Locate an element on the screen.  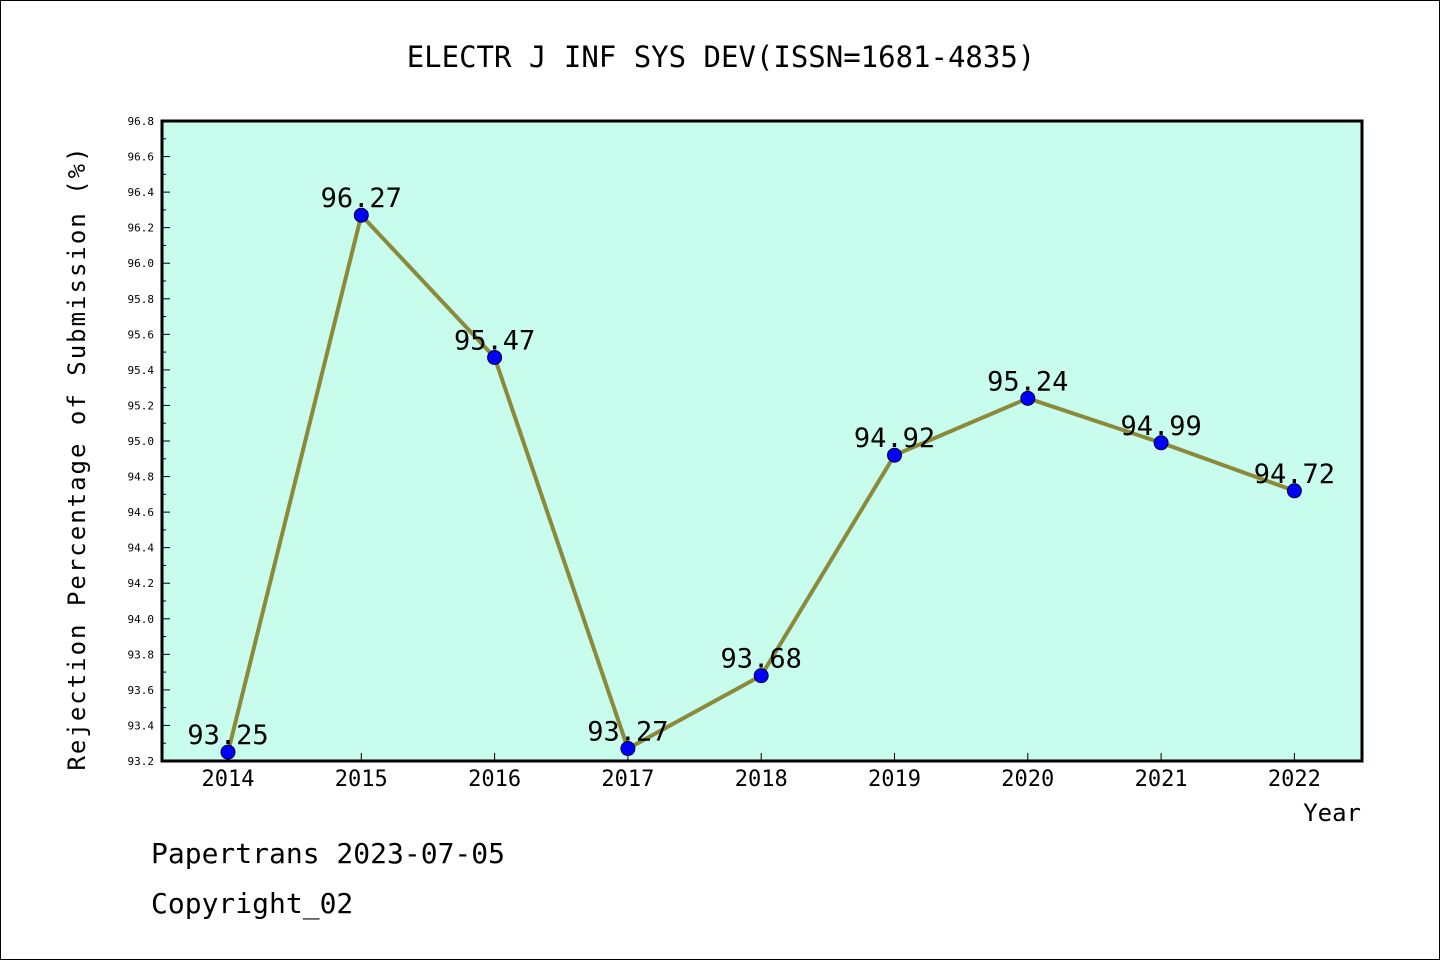
data-label: 93.68 is located at coordinates (761, 659).